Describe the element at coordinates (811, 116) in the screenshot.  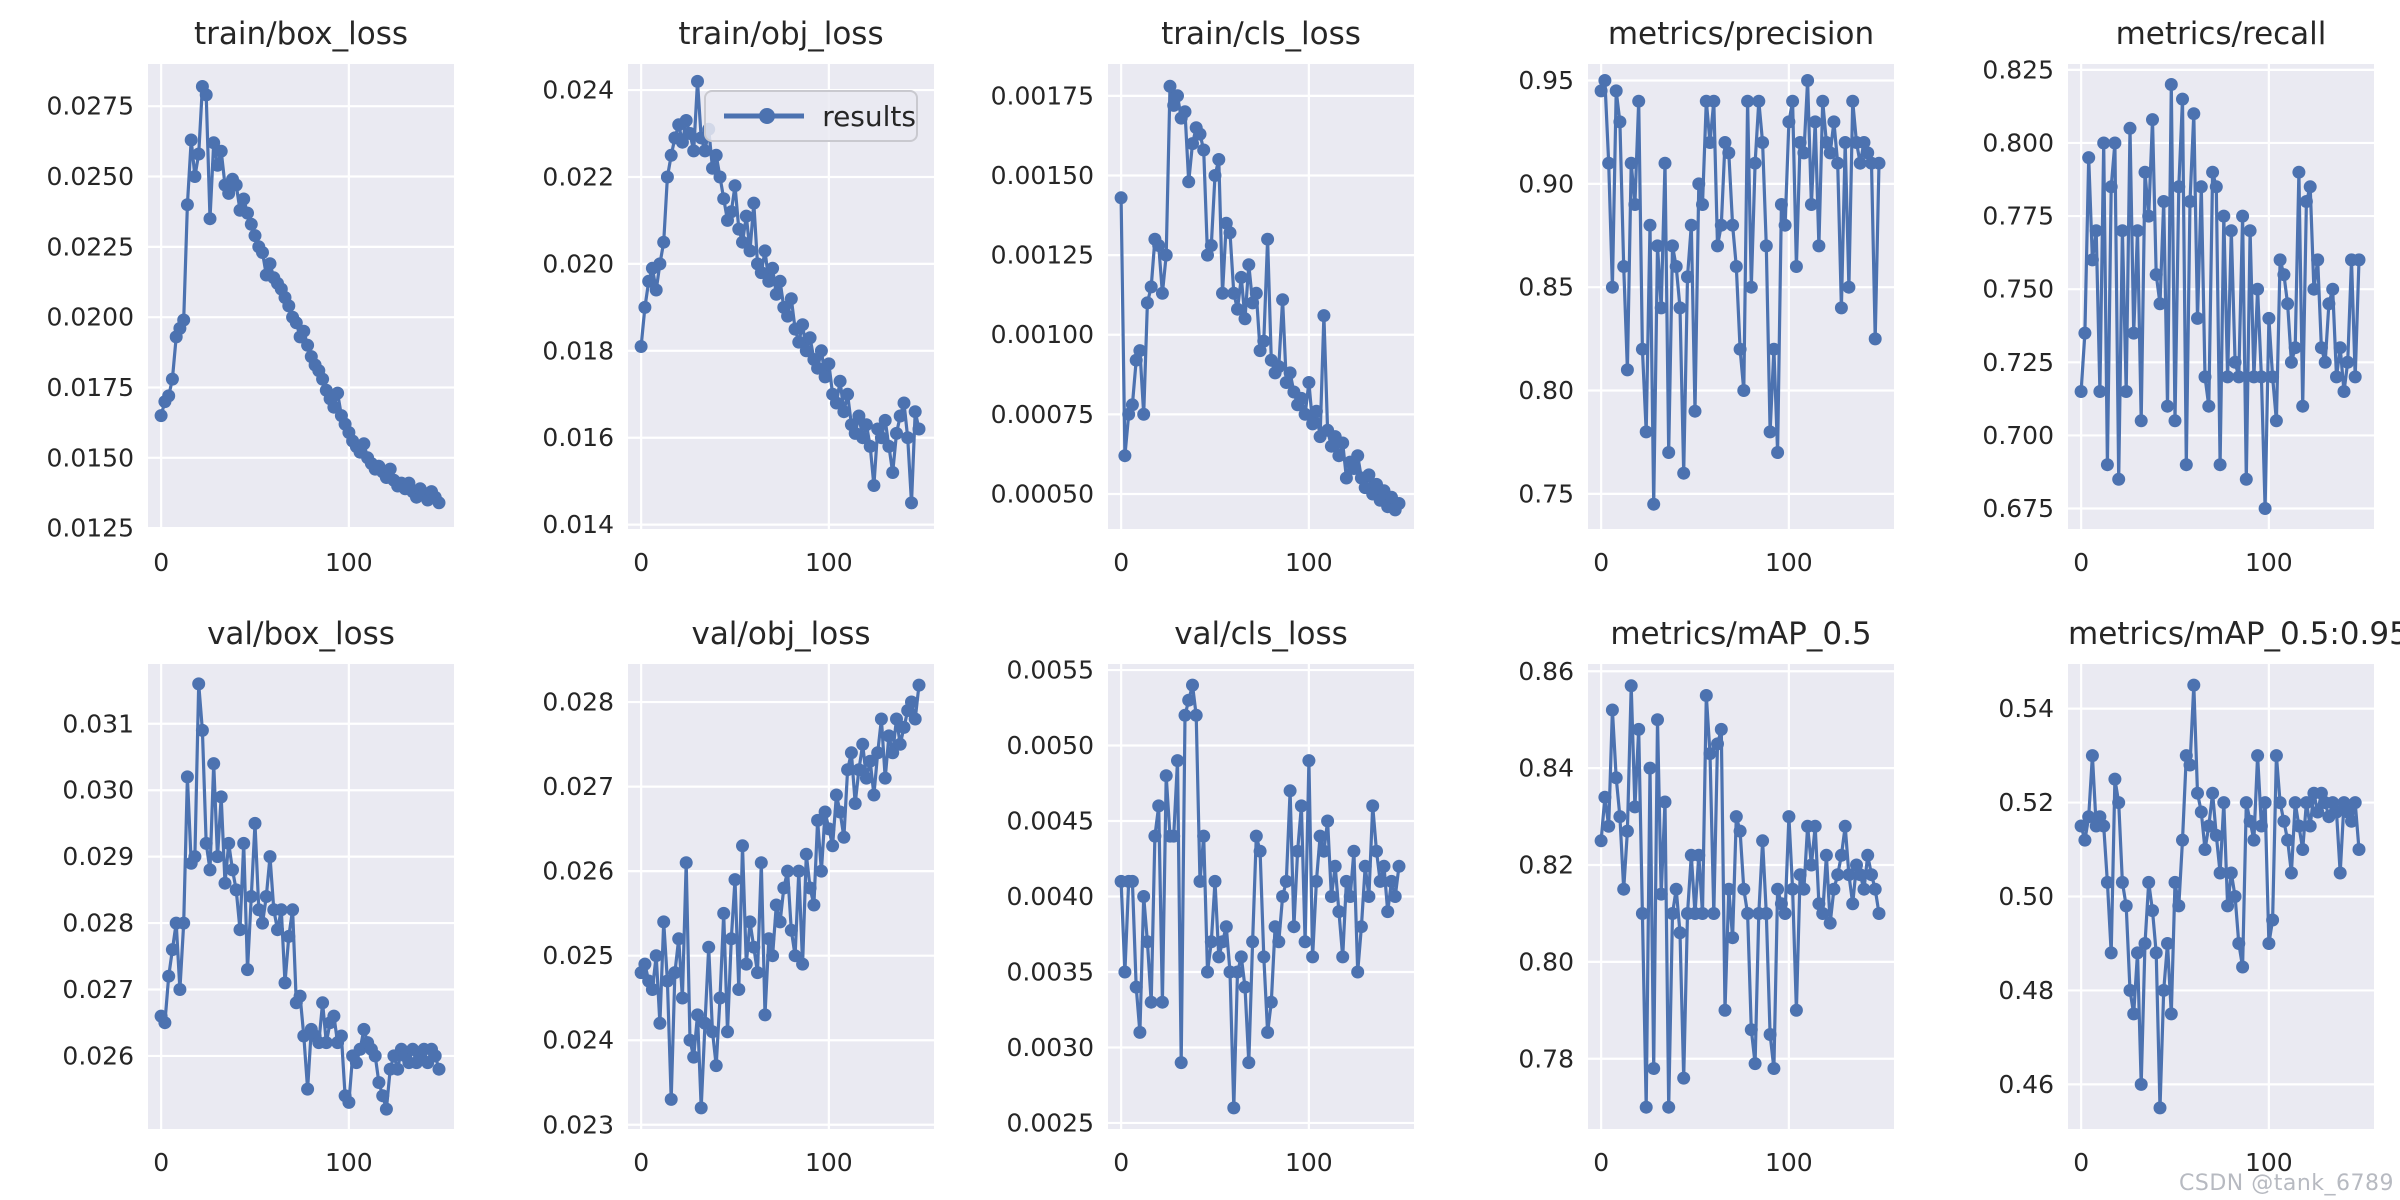
I see `legend: results` at that location.